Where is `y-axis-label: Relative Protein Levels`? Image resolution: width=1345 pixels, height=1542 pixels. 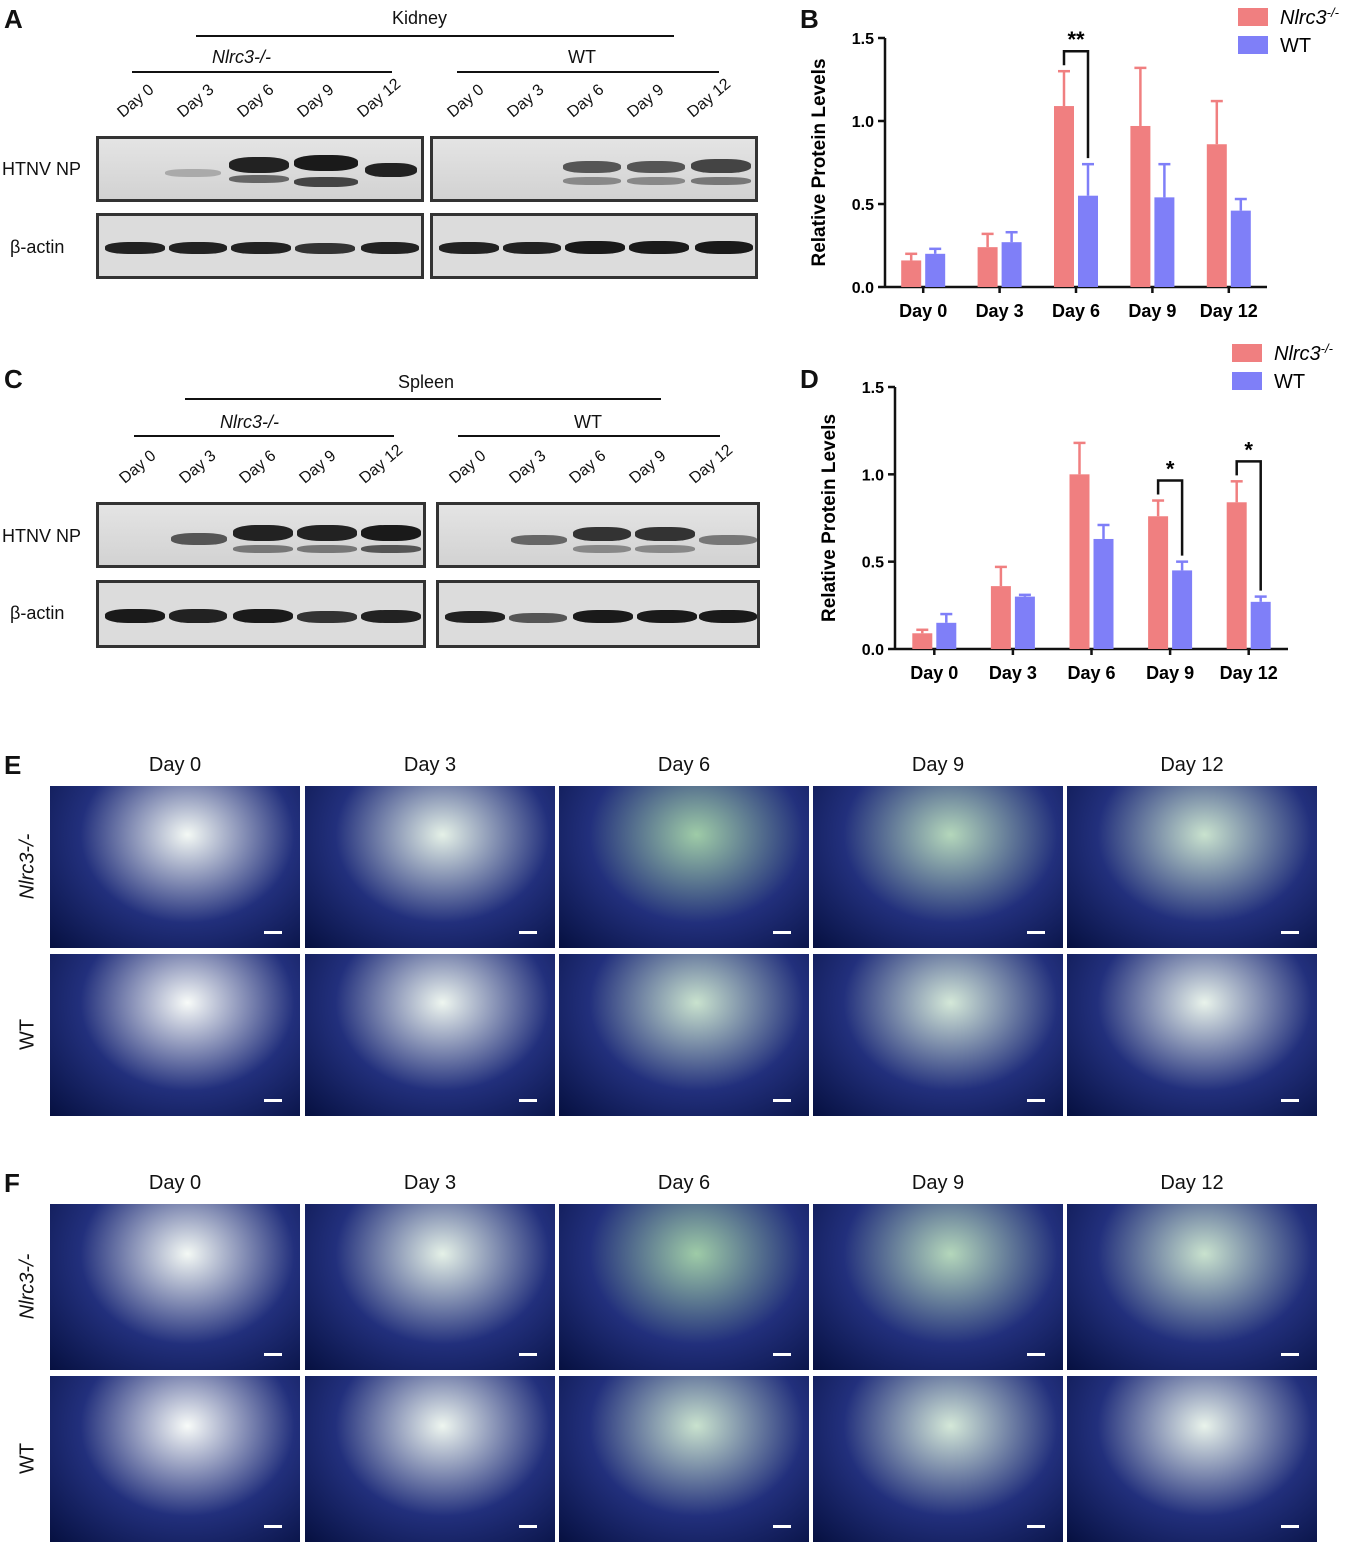
y-axis-label: Relative Protein Levels is located at coordinates (819, 162).